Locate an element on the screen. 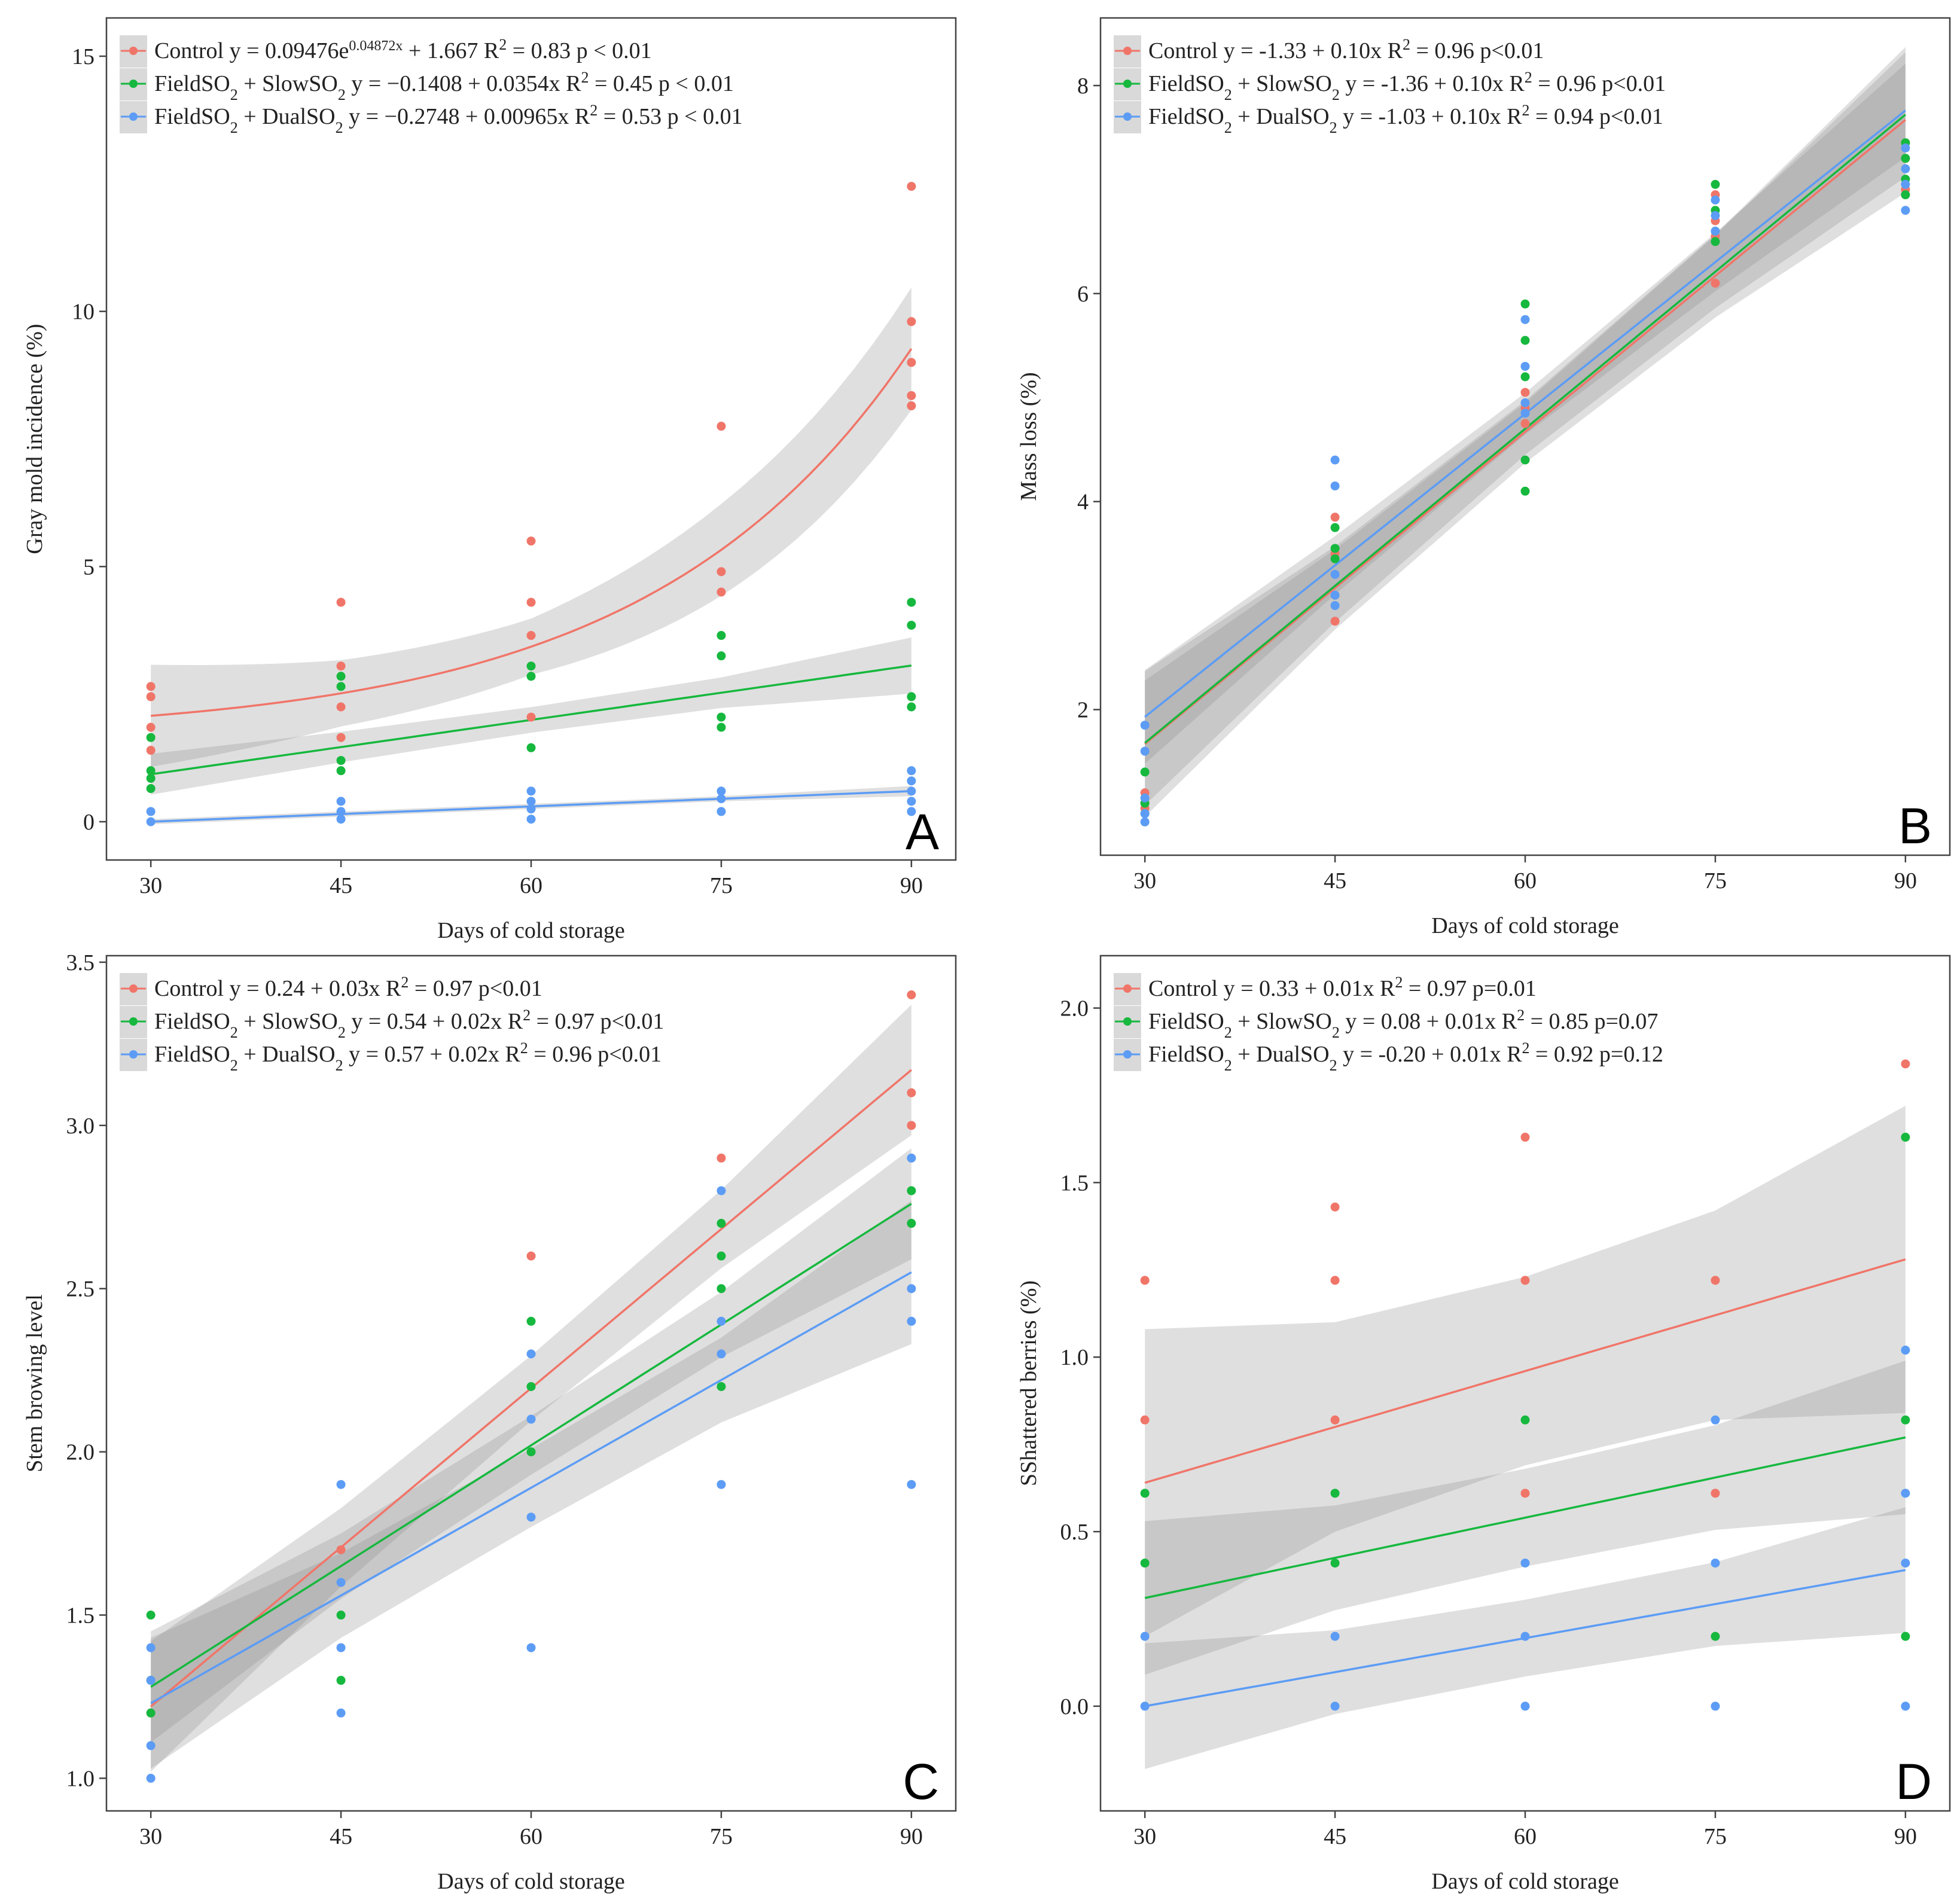 This screenshot has height=1903, width=1960. y-tick-label: 10 is located at coordinates (83, 312).